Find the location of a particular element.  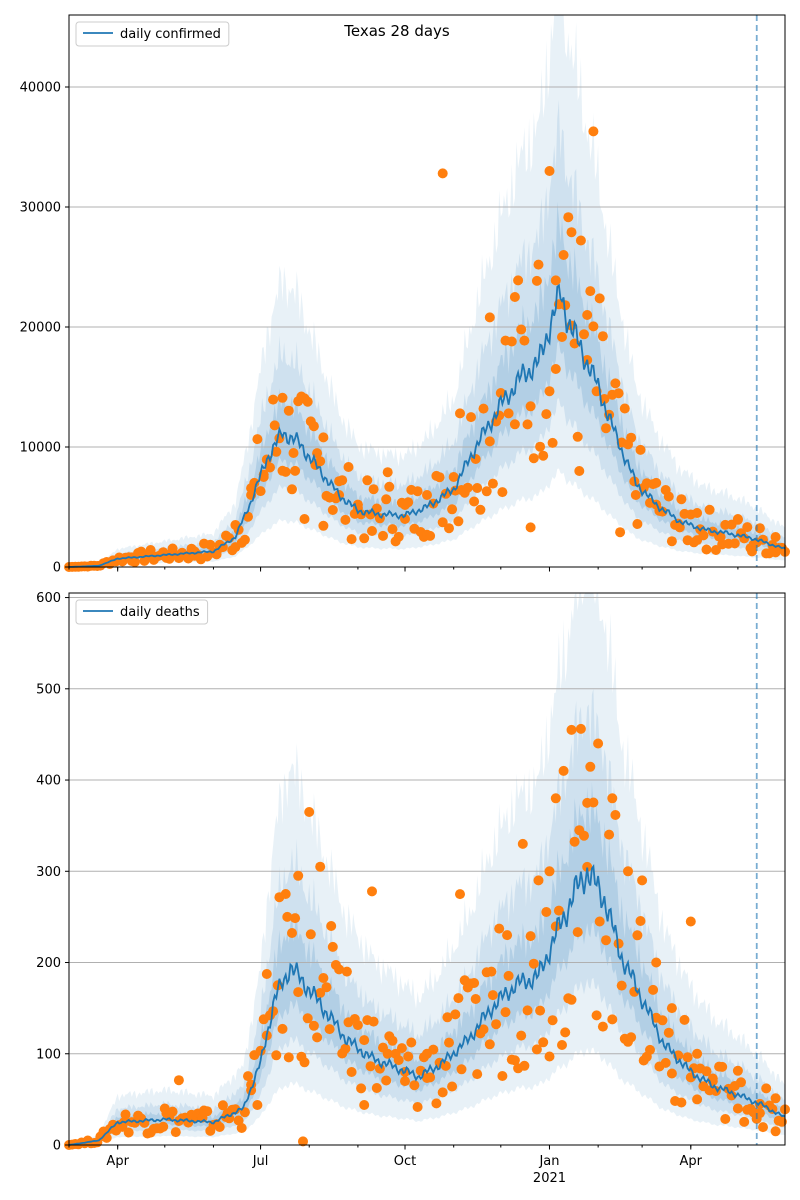

deaths-legend-box is located at coordinates (142, 612).